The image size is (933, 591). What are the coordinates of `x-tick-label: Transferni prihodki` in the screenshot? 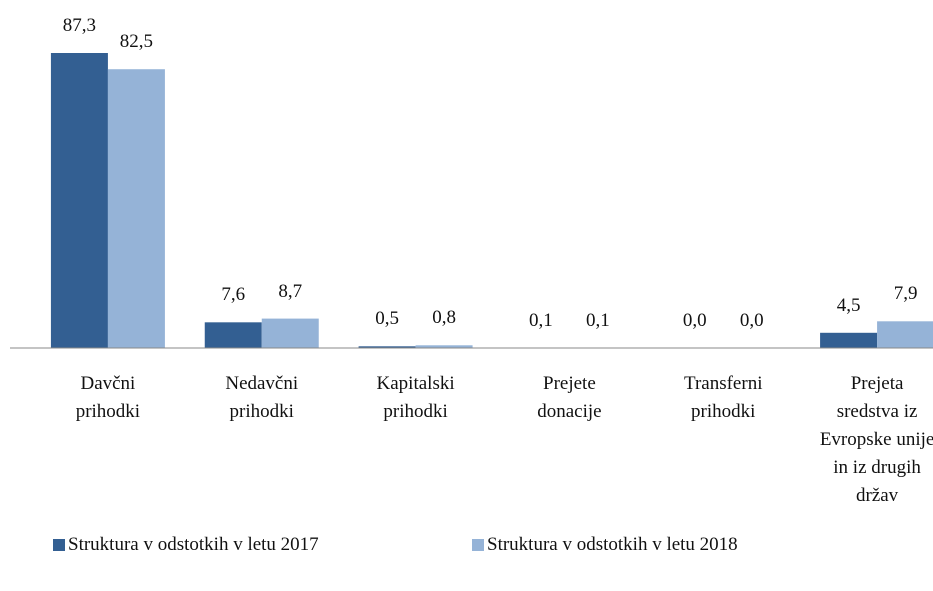 It's located at (723, 397).